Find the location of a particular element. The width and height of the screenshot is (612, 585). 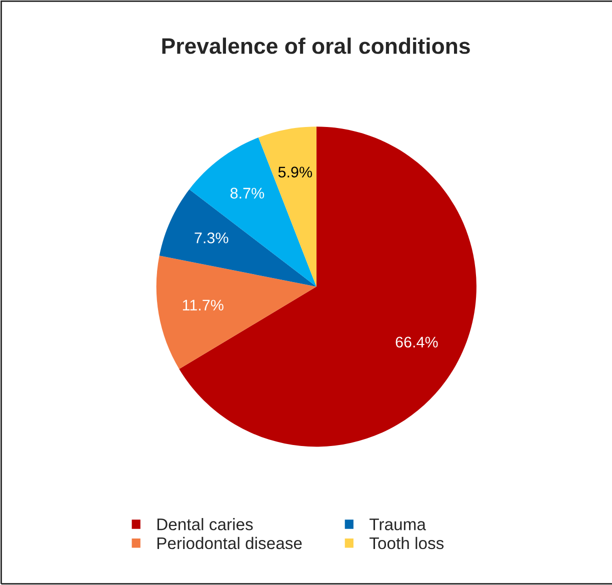

legend-label: Dental caries is located at coordinates (205, 524).